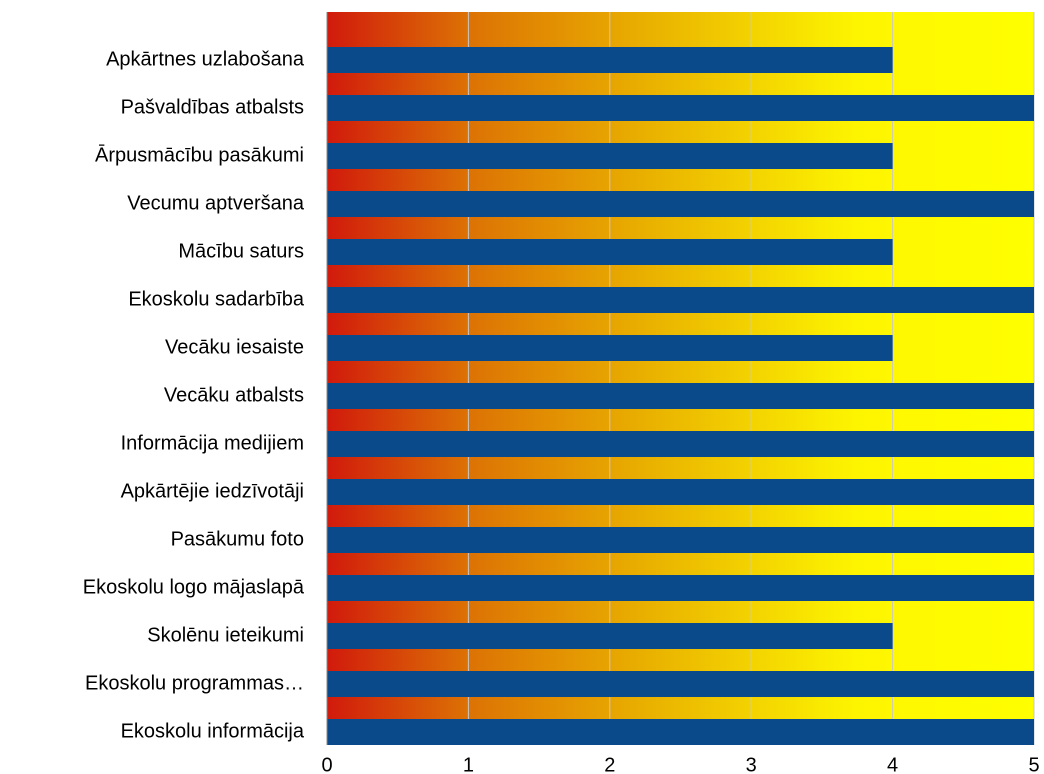  I want to click on x-tick-label: 1, so click(468, 764).